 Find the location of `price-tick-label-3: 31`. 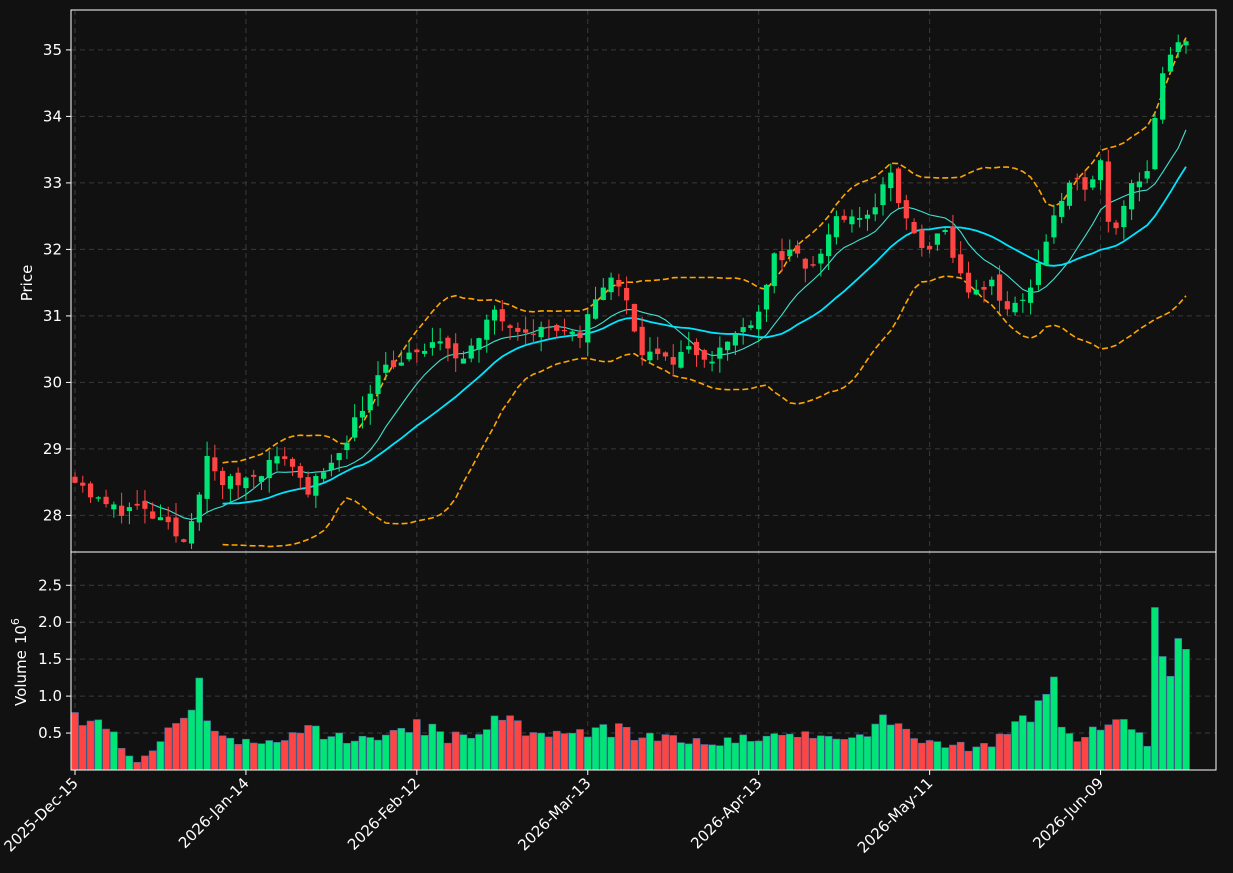

price-tick-label-3: 31 is located at coordinates (52, 316).